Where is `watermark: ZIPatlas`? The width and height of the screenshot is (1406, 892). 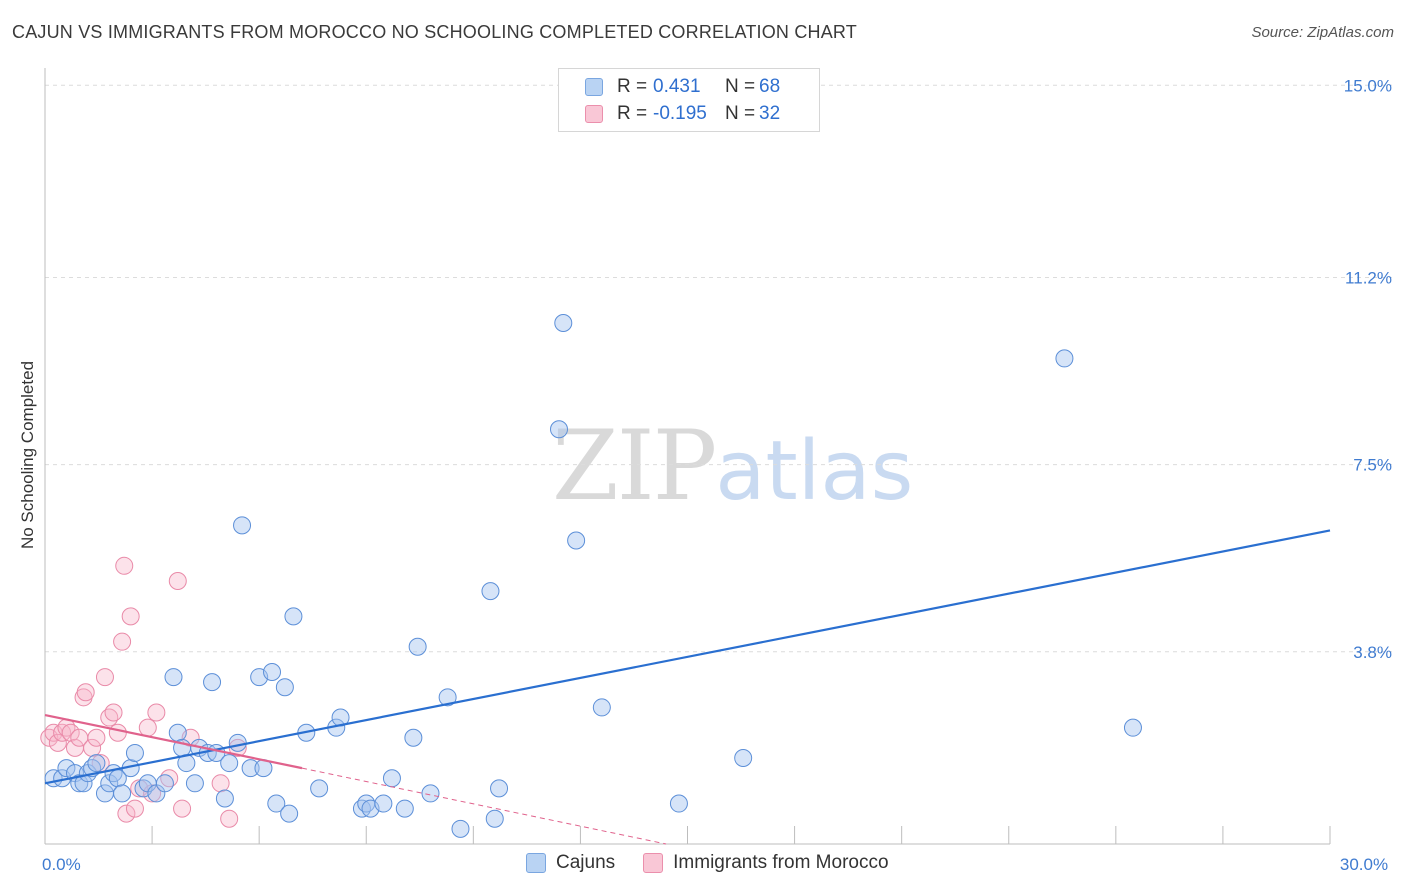 watermark: ZIPatlas is located at coordinates (732, 466).